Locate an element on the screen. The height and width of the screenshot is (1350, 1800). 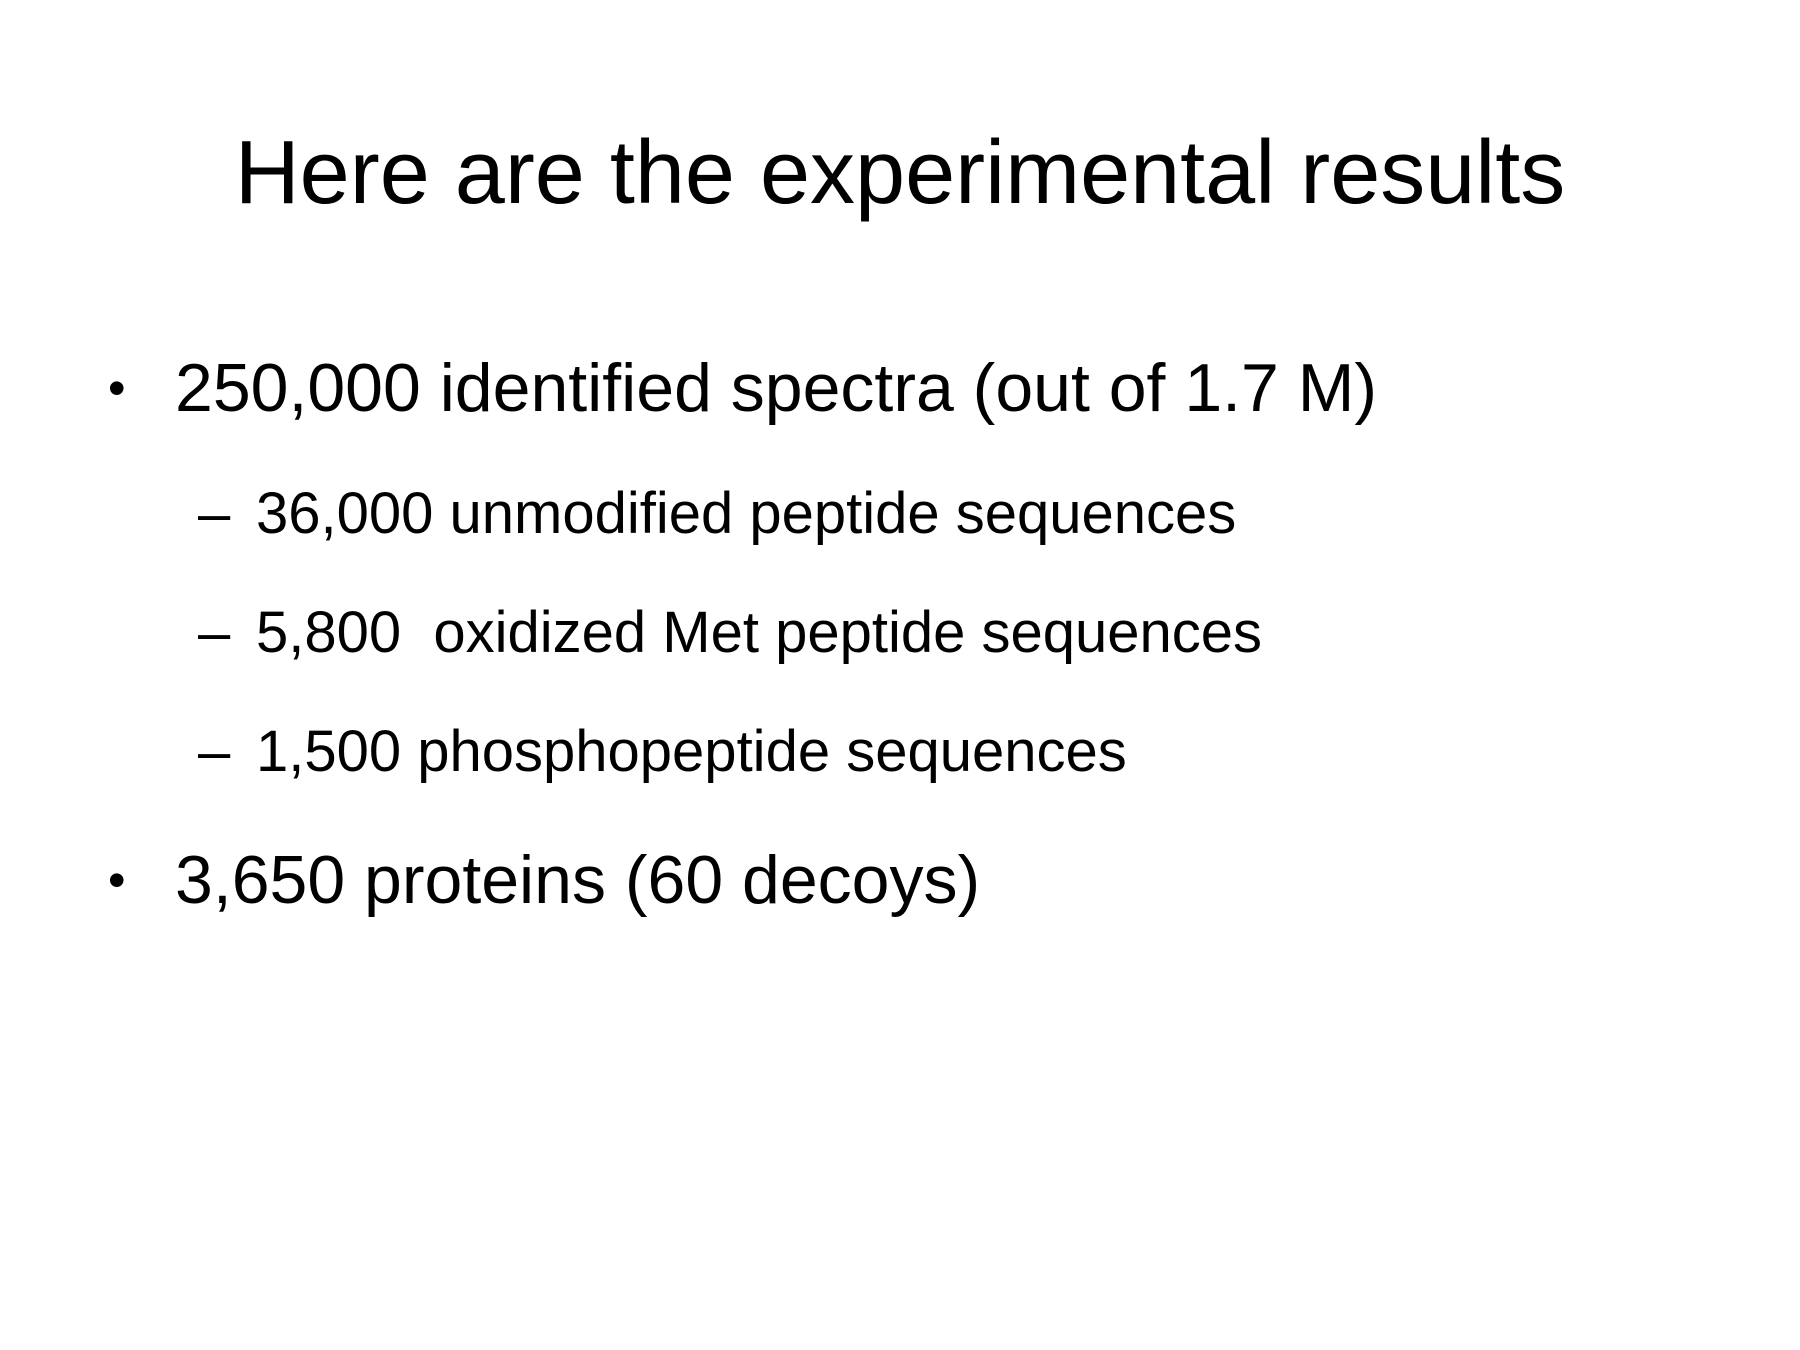
subitem-phosphopeptides: 1,500 phosphopeptide sequences is located at coordinates (691, 751).